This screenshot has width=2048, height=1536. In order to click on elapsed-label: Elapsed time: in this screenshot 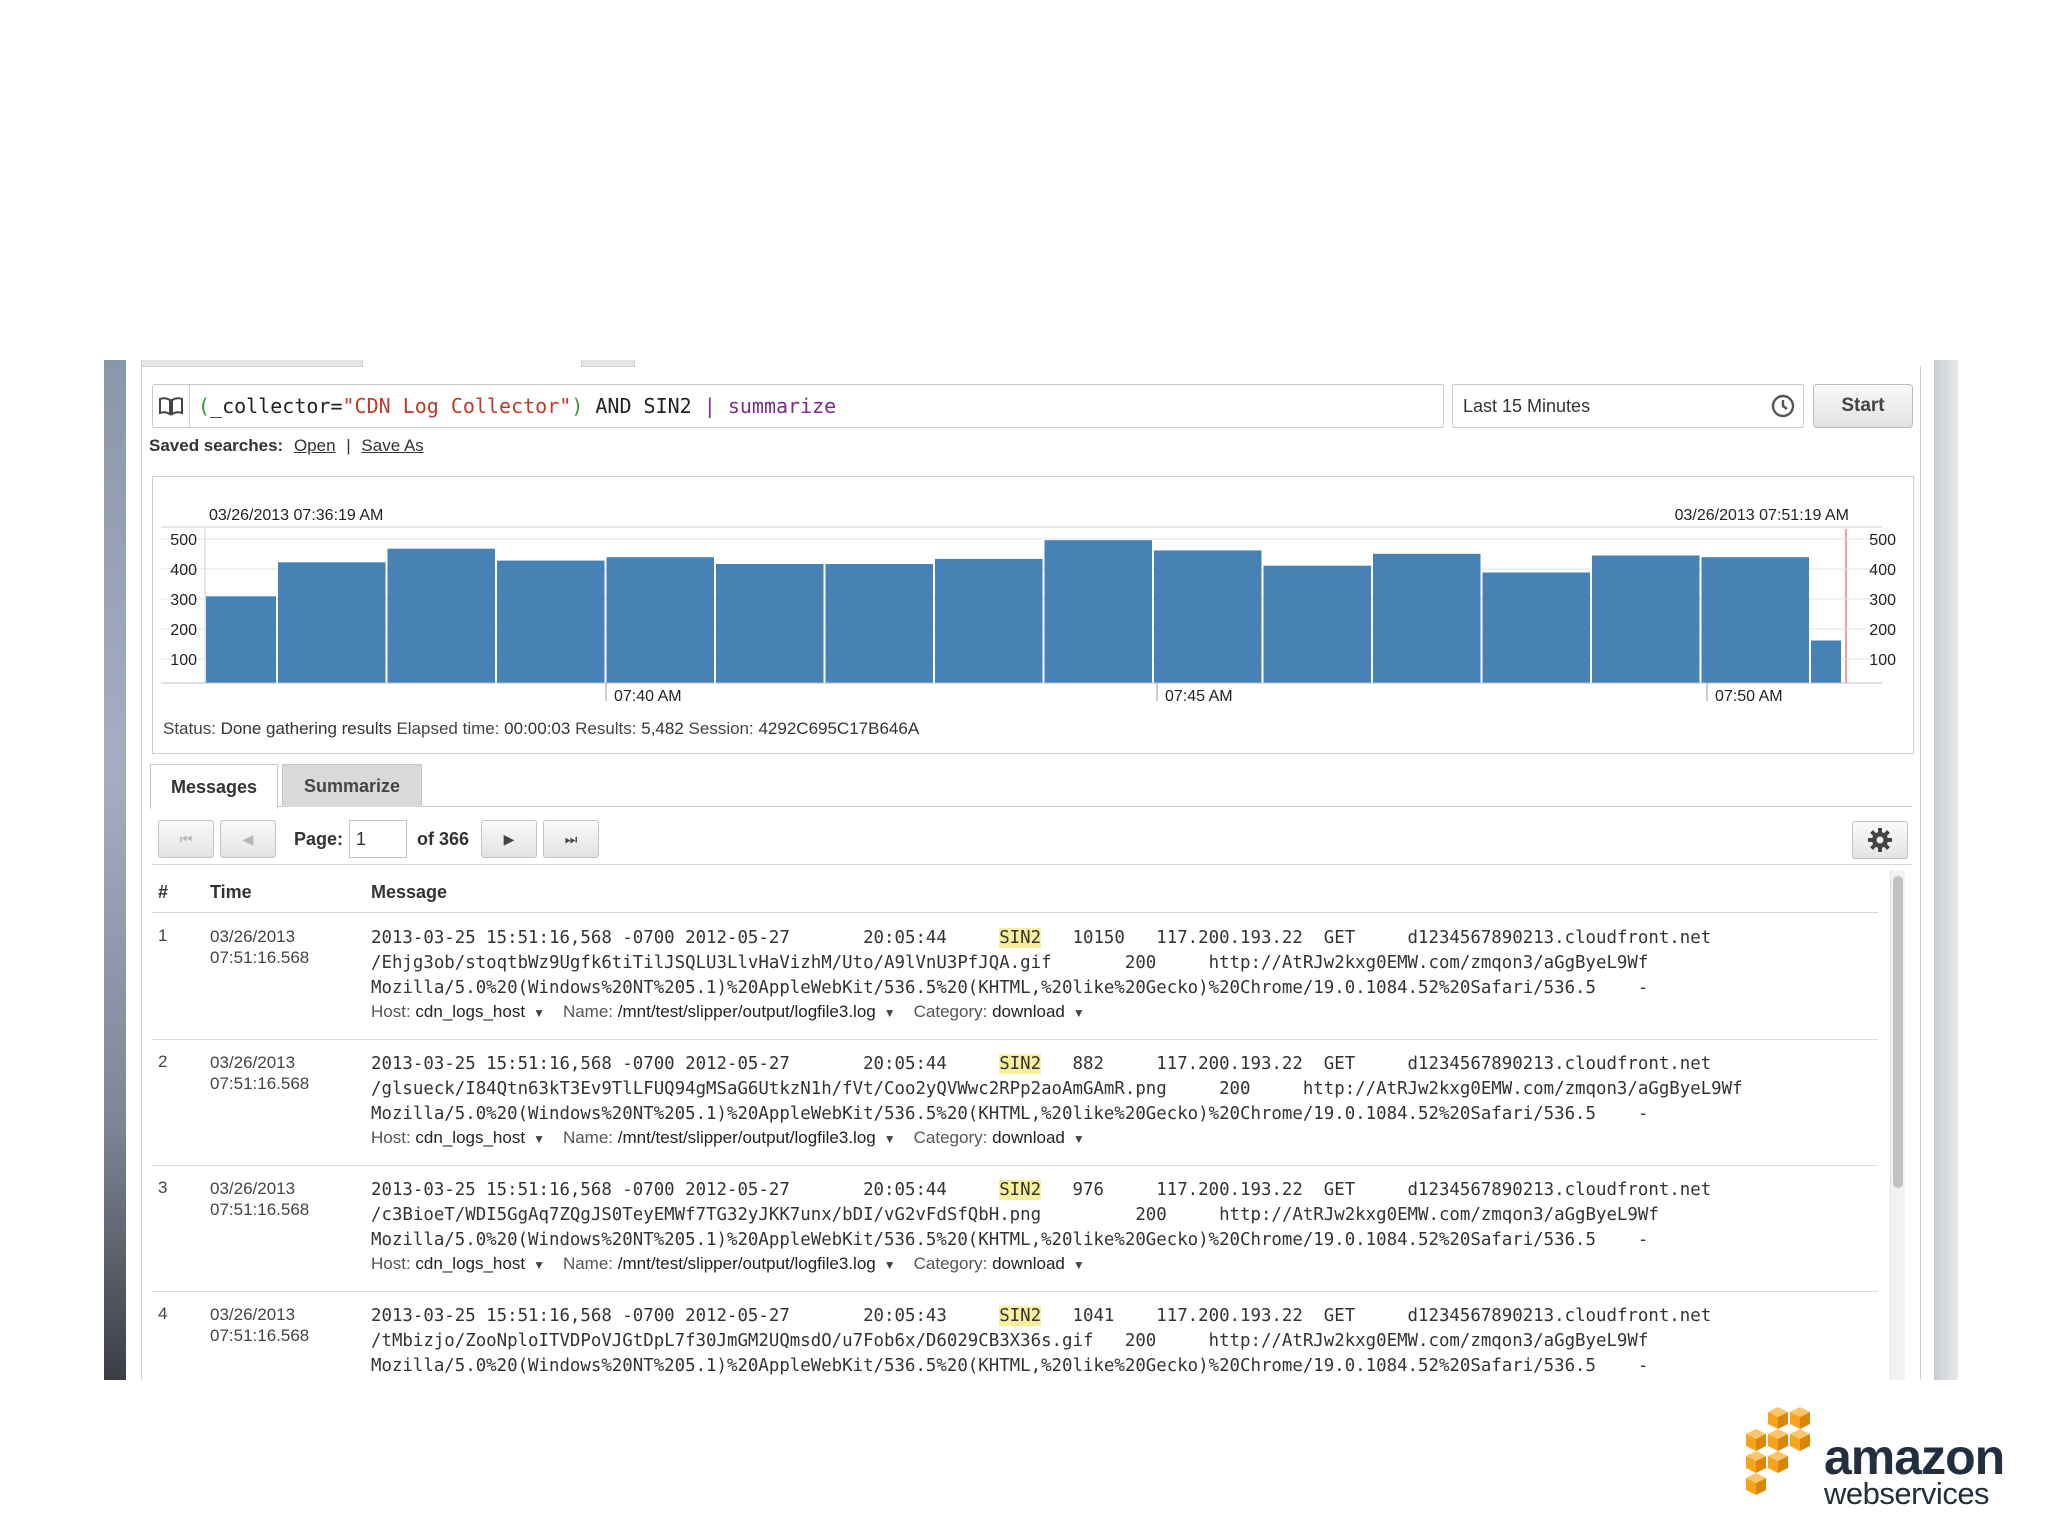, I will do `click(448, 728)`.